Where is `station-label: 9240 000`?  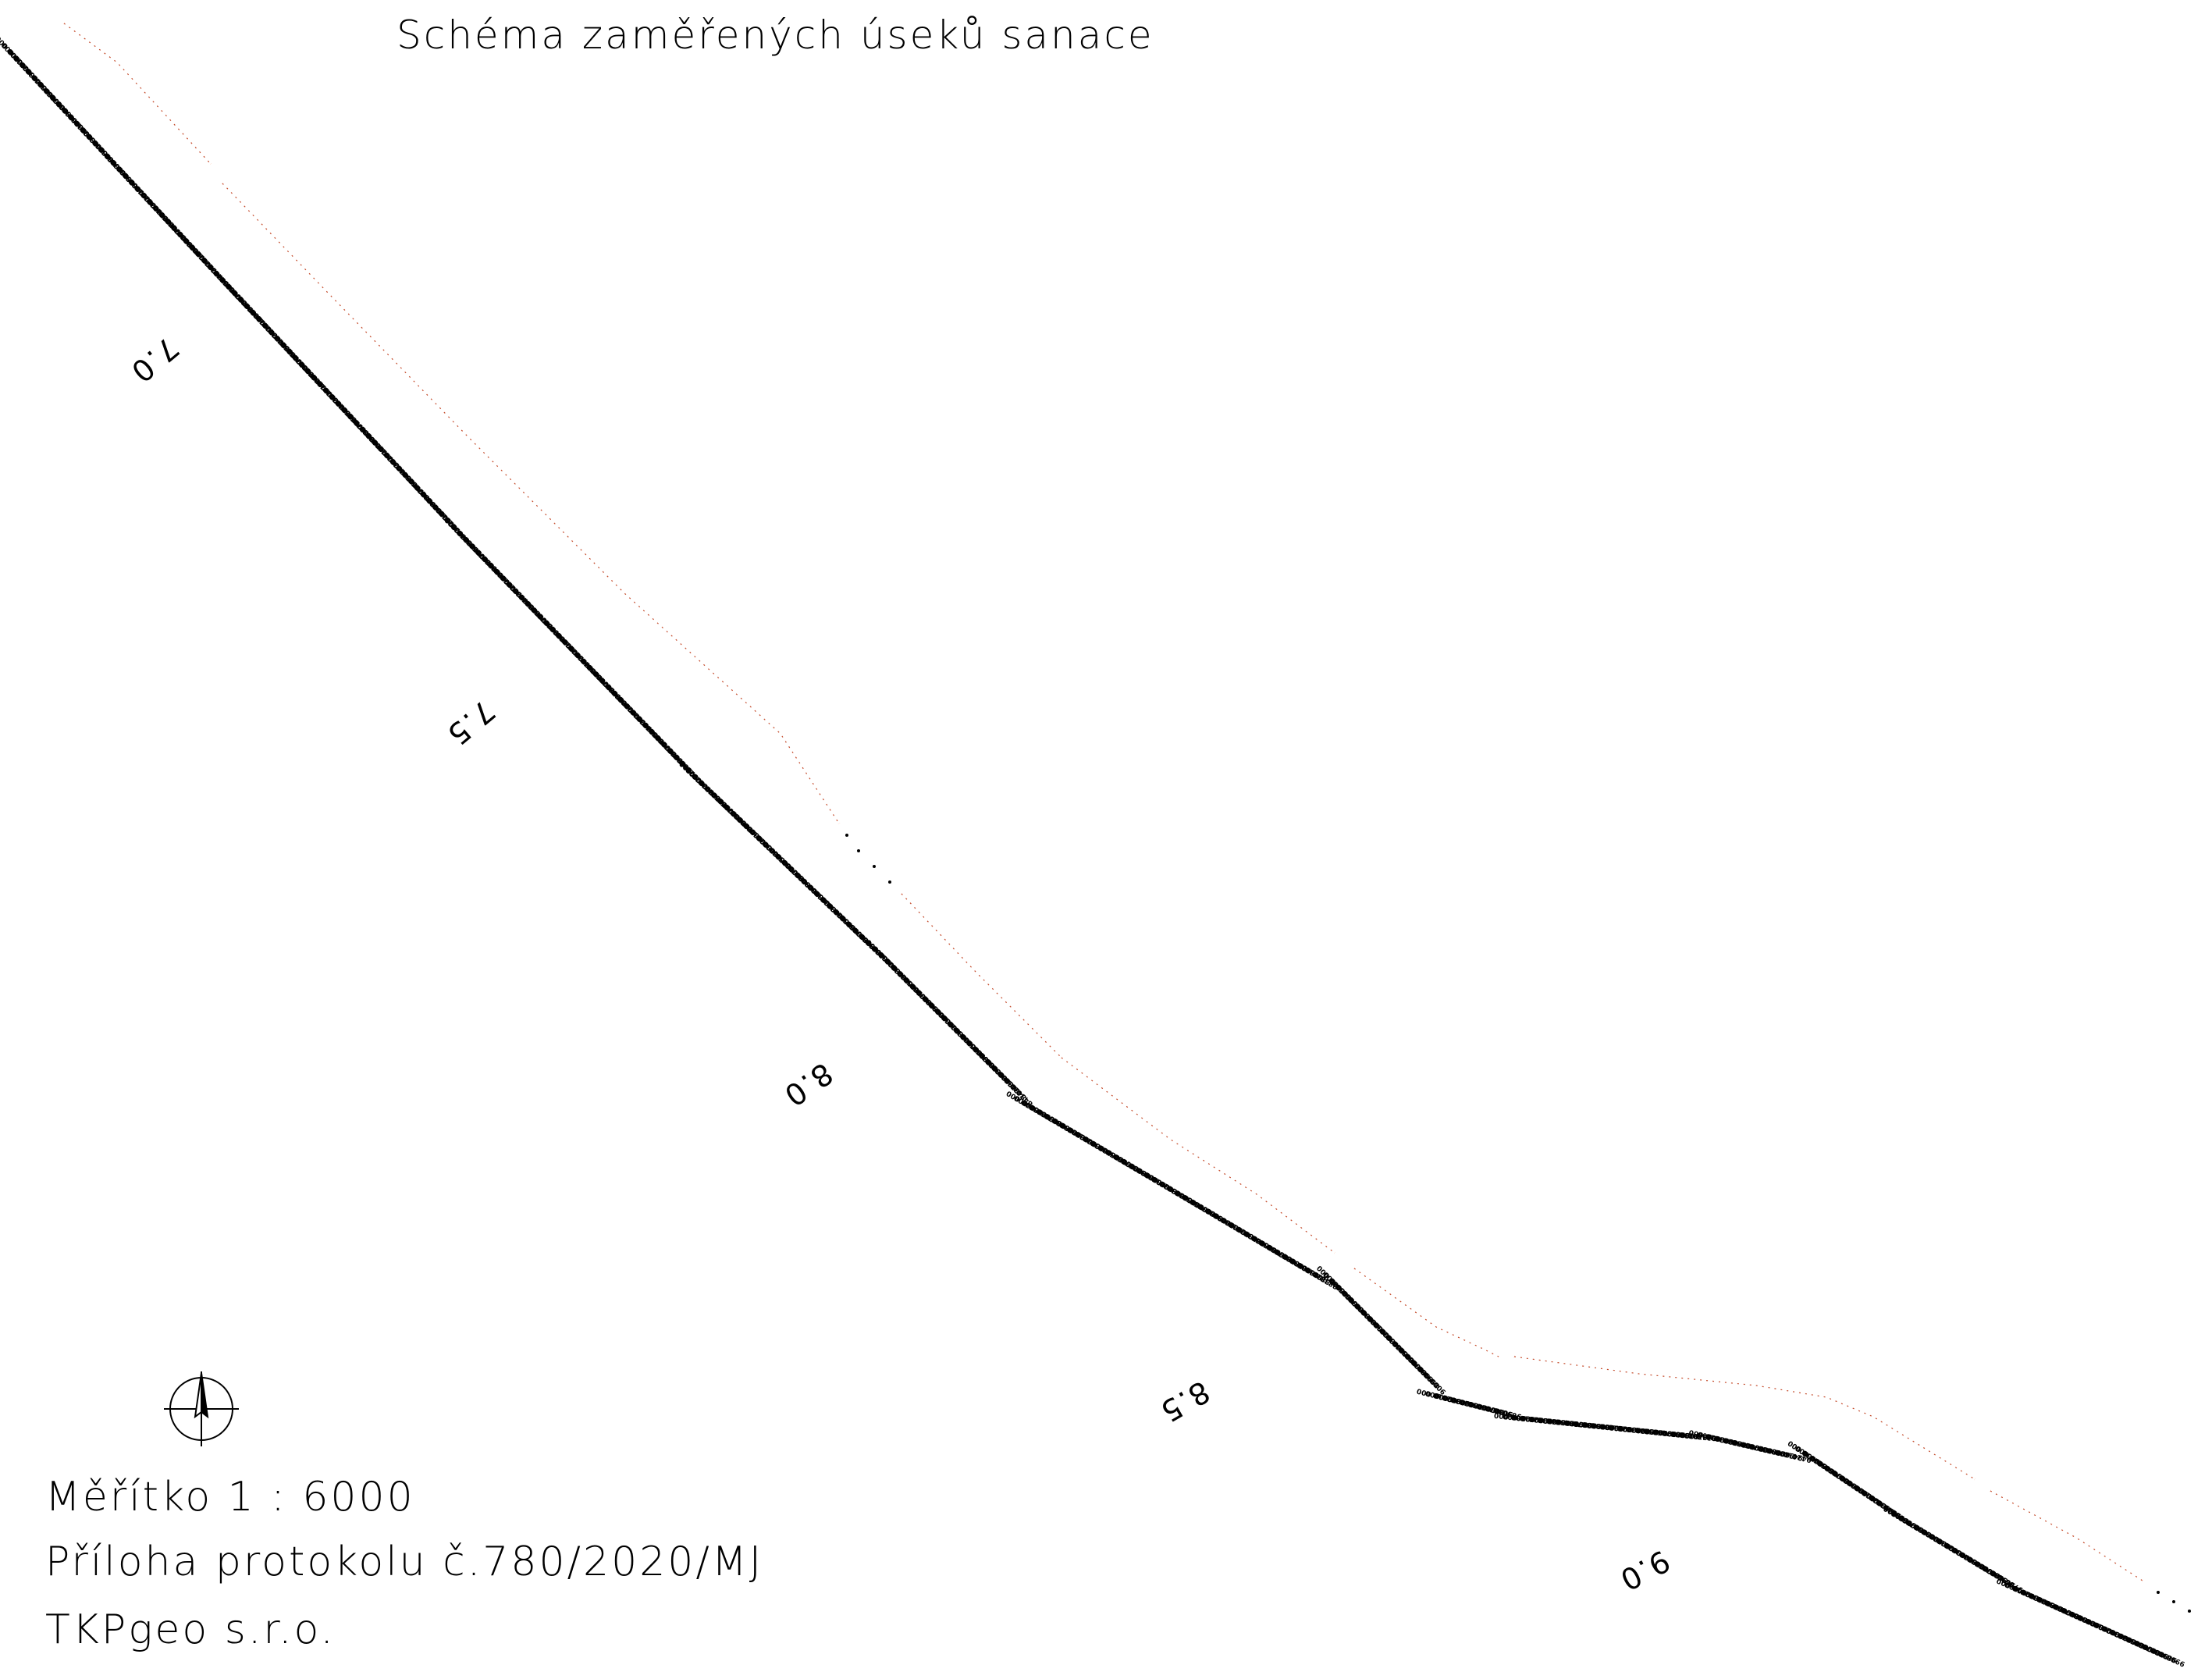
station-label: 9240 000 is located at coordinates (1636, 1429).